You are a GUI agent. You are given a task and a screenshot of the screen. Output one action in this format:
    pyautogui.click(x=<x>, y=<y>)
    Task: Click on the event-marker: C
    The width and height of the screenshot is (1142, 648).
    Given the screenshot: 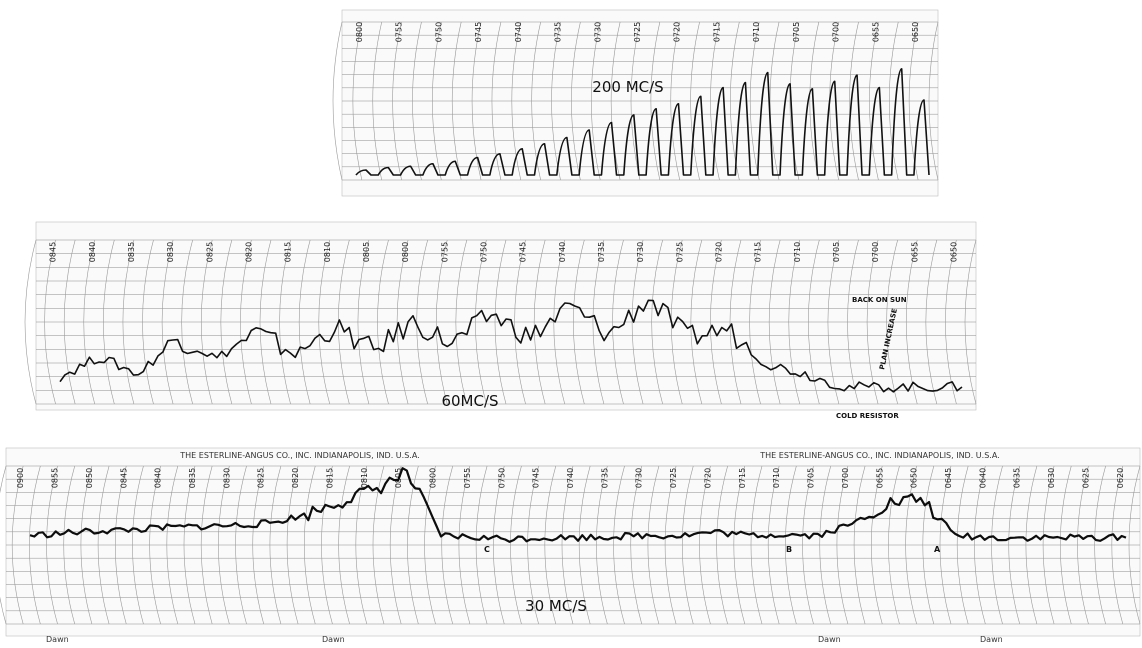 What is the action you would take?
    pyautogui.click(x=487, y=549)
    